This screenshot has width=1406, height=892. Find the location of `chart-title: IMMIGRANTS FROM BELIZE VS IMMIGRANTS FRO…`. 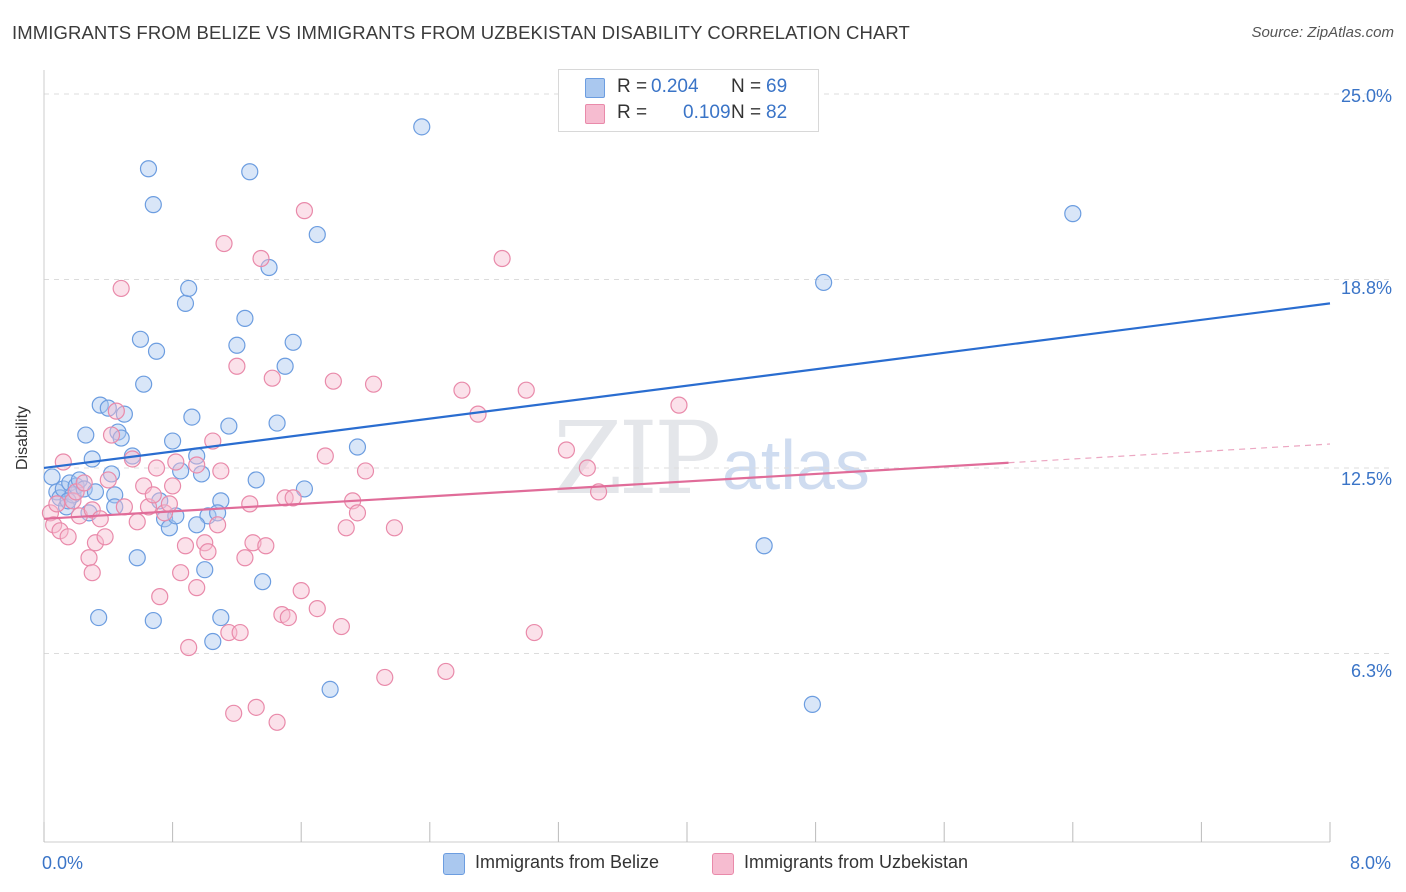

chart-title: IMMIGRANTS FROM BELIZE VS IMMIGRANTS FRO… is located at coordinates (461, 32).